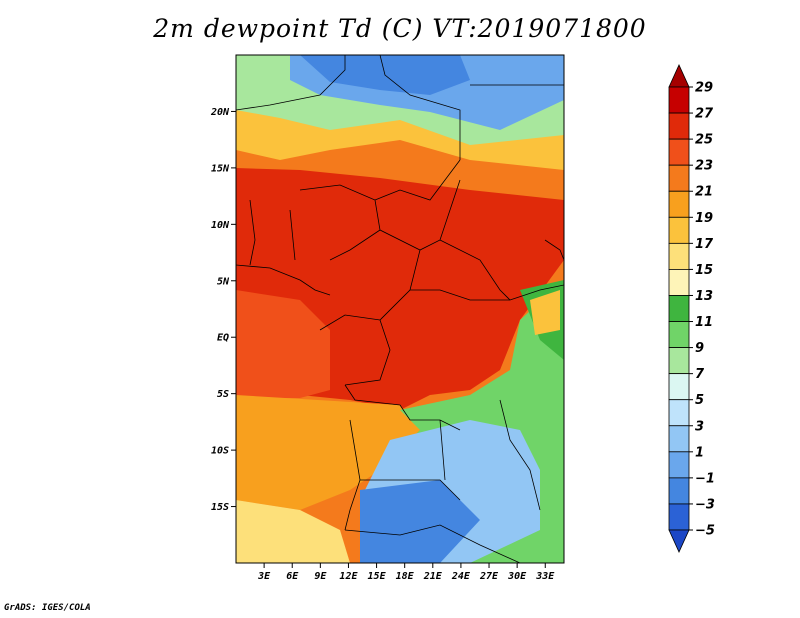 This screenshot has width=800, height=618. Describe the element at coordinates (699, 400) in the screenshot. I see `colorbar-label: 5` at that location.